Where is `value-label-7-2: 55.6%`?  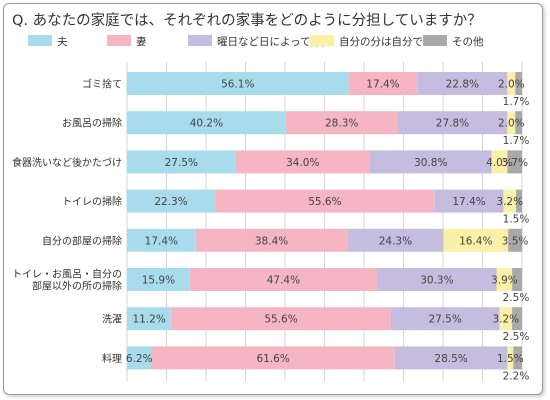
value-label-7-2: 55.6% is located at coordinates (280, 320).